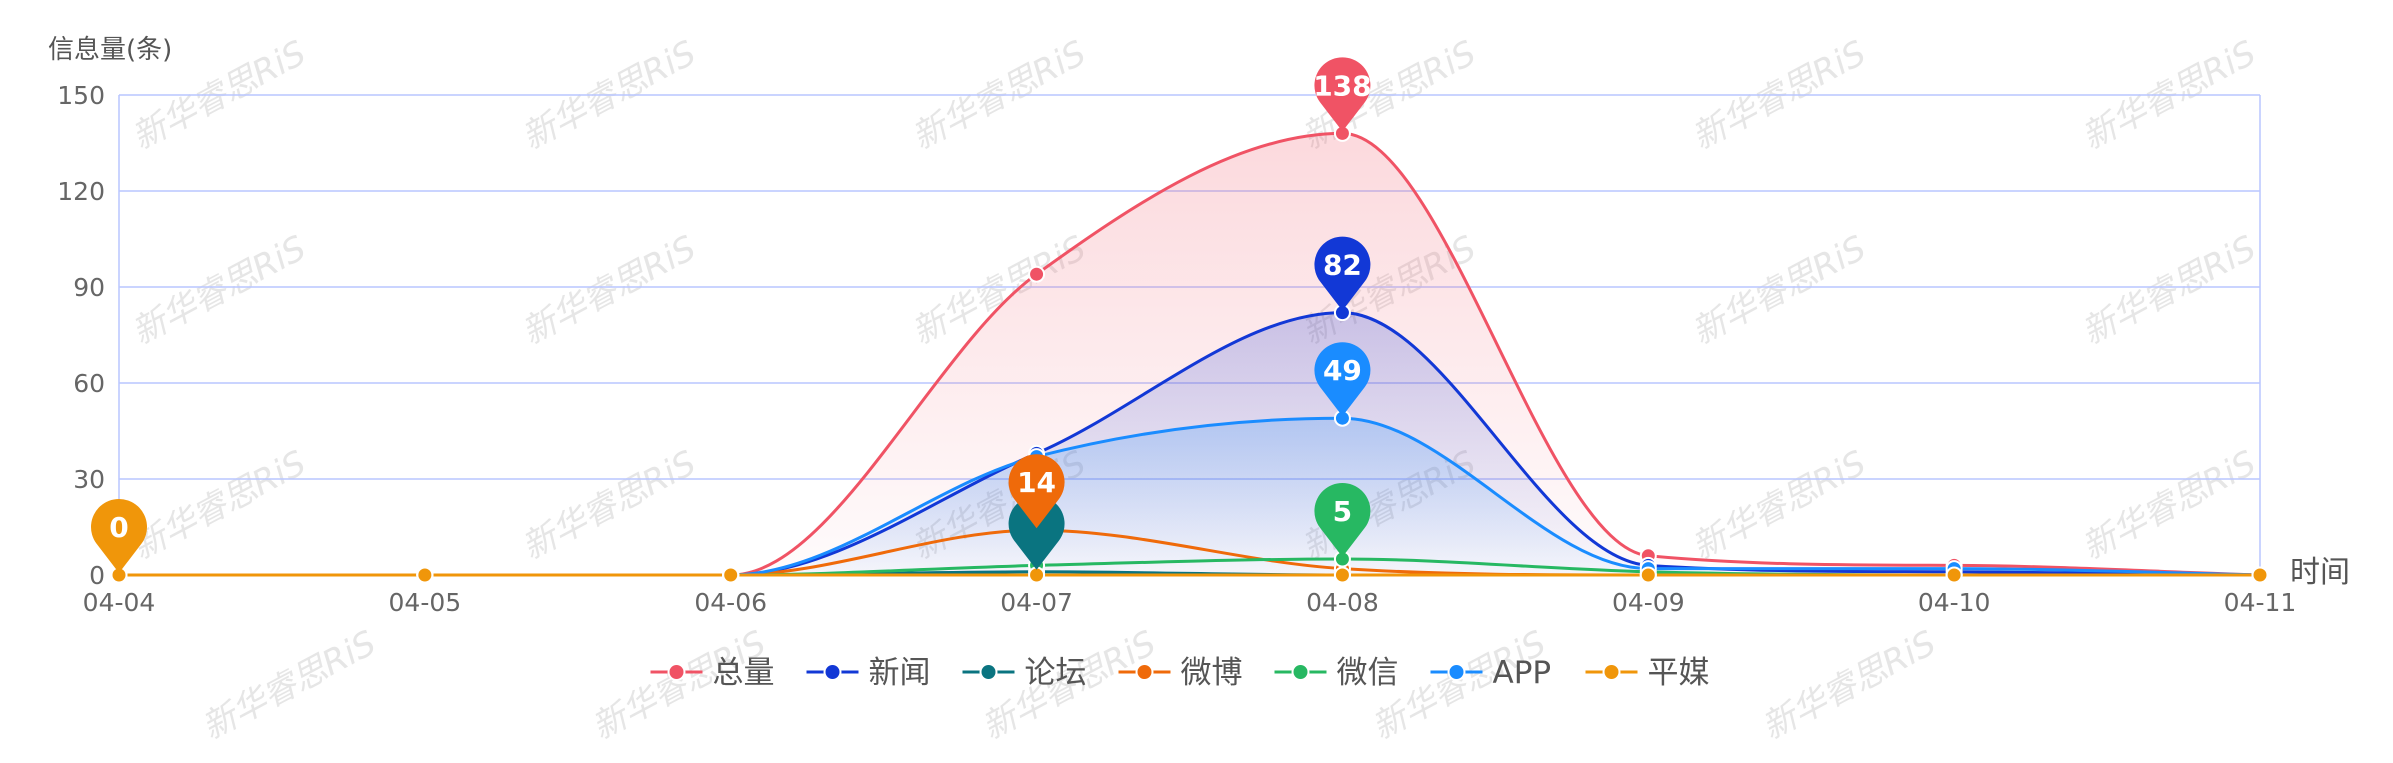 The width and height of the screenshot is (2393, 763). What do you see at coordinates (712, 673) in the screenshot?
I see `legend-item-0: 总量` at bounding box center [712, 673].